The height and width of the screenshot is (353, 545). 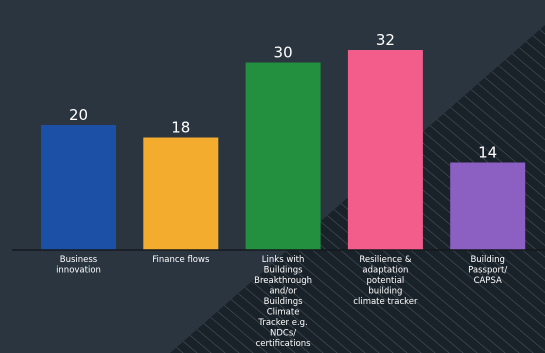 I want to click on category-label-line: building, so click(x=385, y=292).